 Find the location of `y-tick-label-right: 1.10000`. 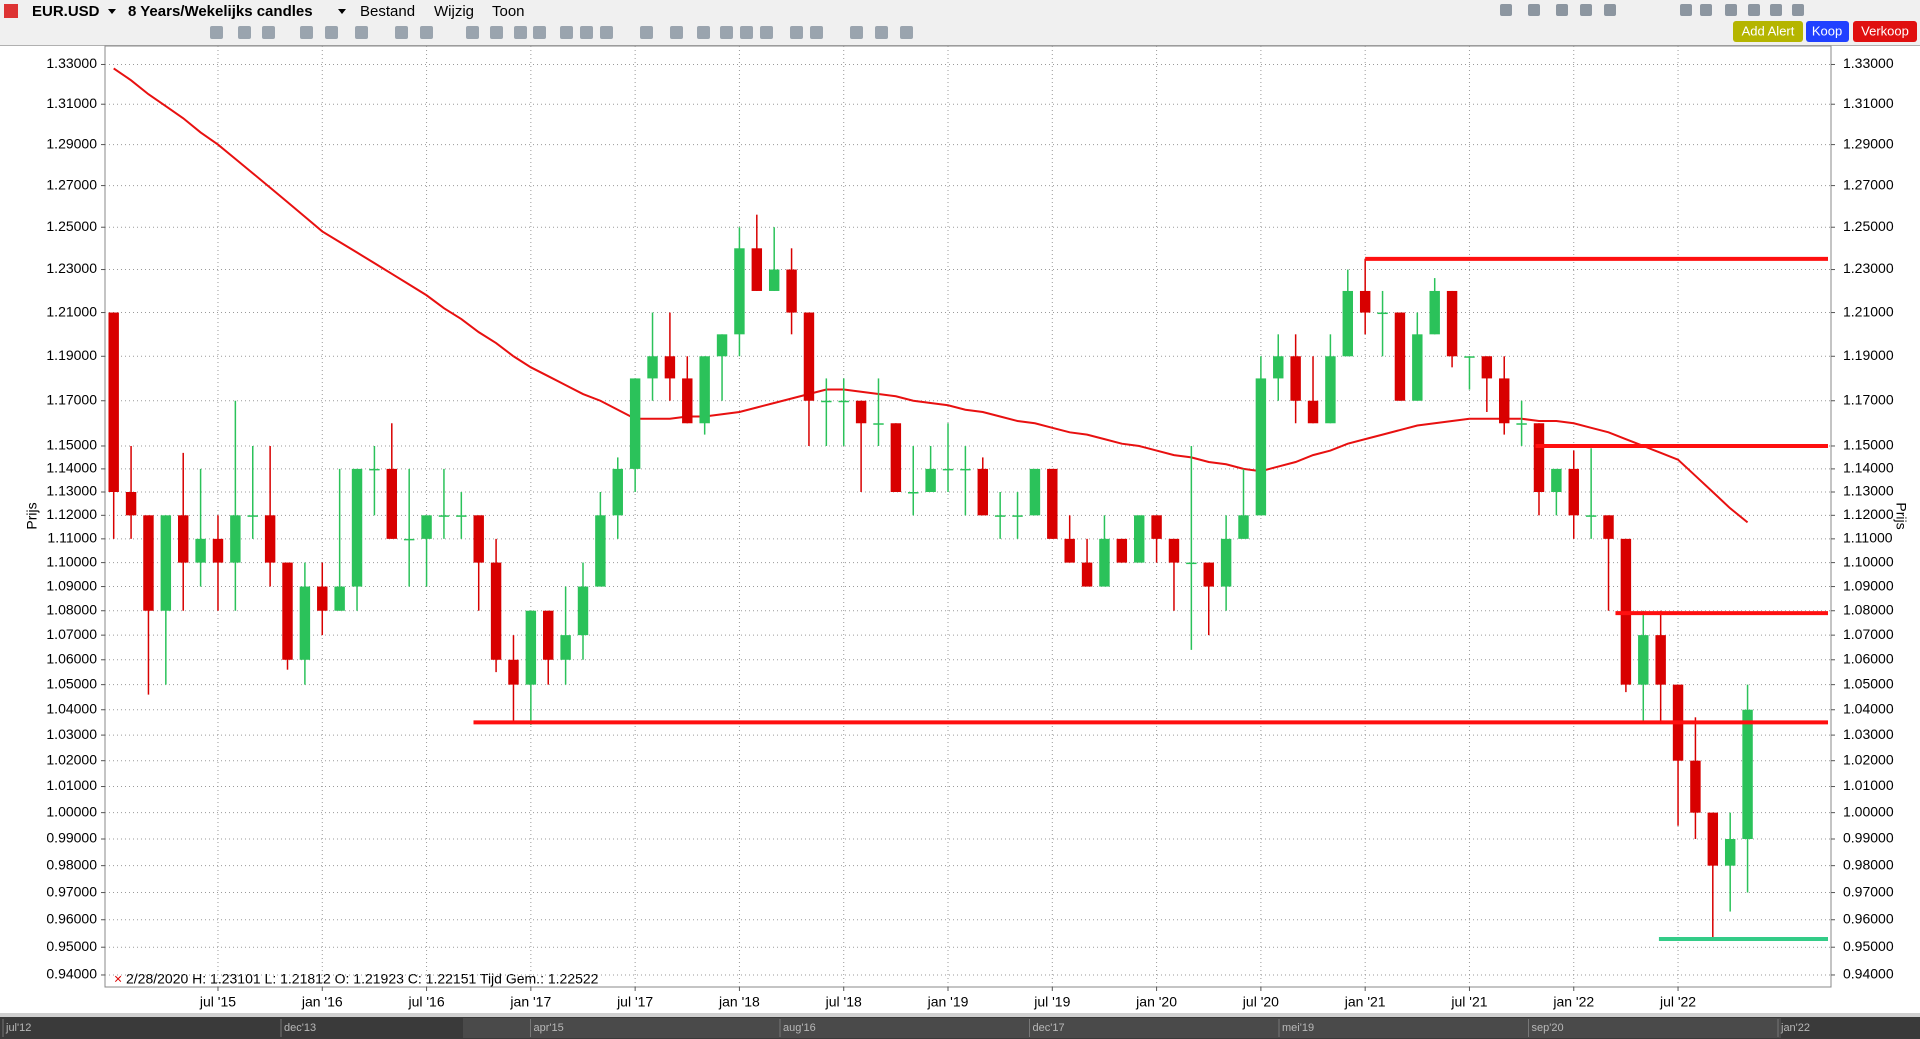

y-tick-label-right: 1.10000 is located at coordinates (1868, 561).